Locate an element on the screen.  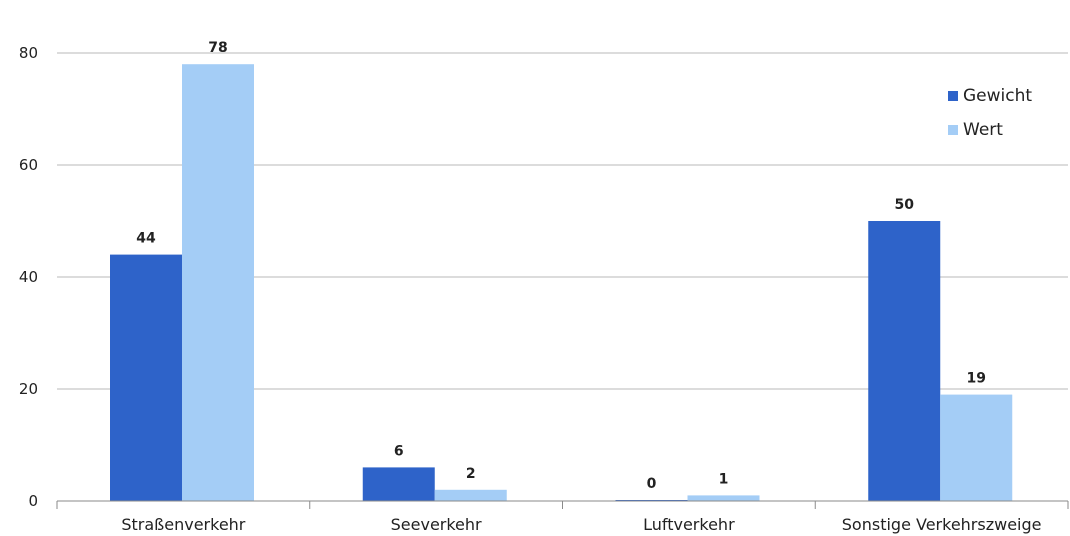
category-label: Seeverkehr is located at coordinates (436, 524).